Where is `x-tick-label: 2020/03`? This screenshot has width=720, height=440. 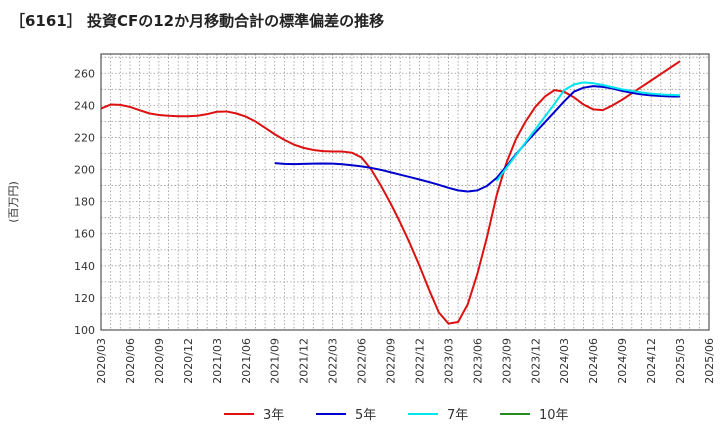 x-tick-label: 2020/03 is located at coordinates (101, 361).